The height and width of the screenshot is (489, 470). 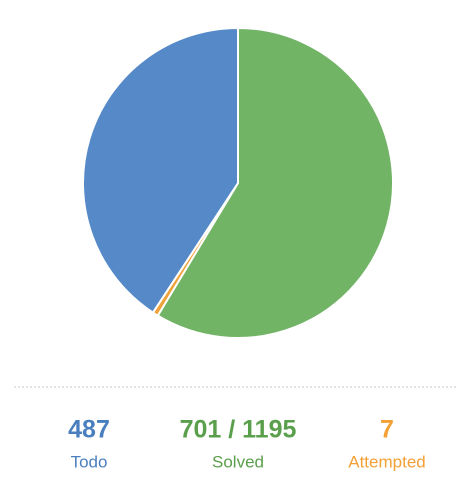 I want to click on stat-value: 487, so click(x=89, y=430).